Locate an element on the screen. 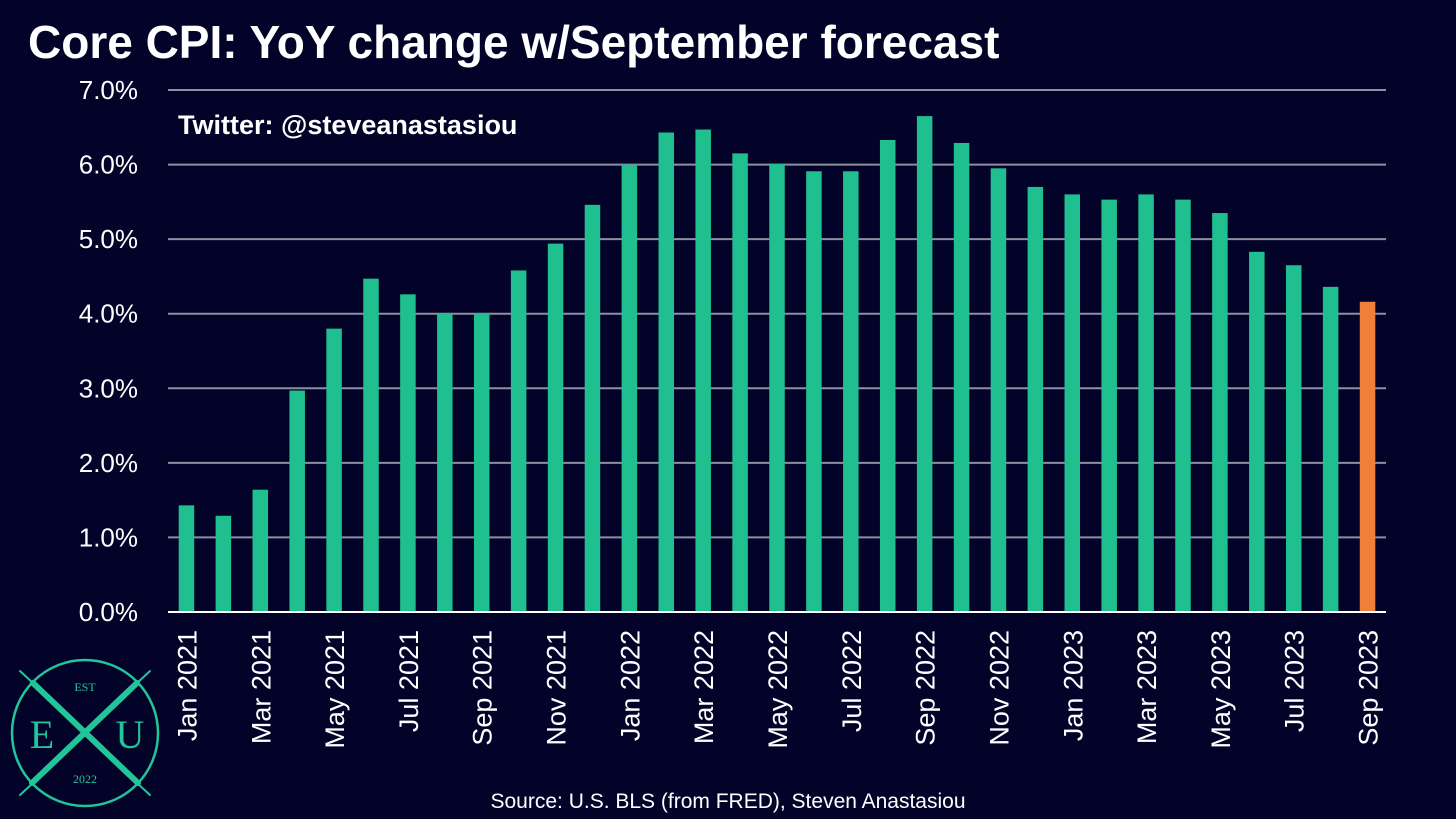  y-axis-ticks: 0.0% 1.0% 2.0% 3.0% 4.0% 5.0% 6.0% 7.0% is located at coordinates (108, 351).